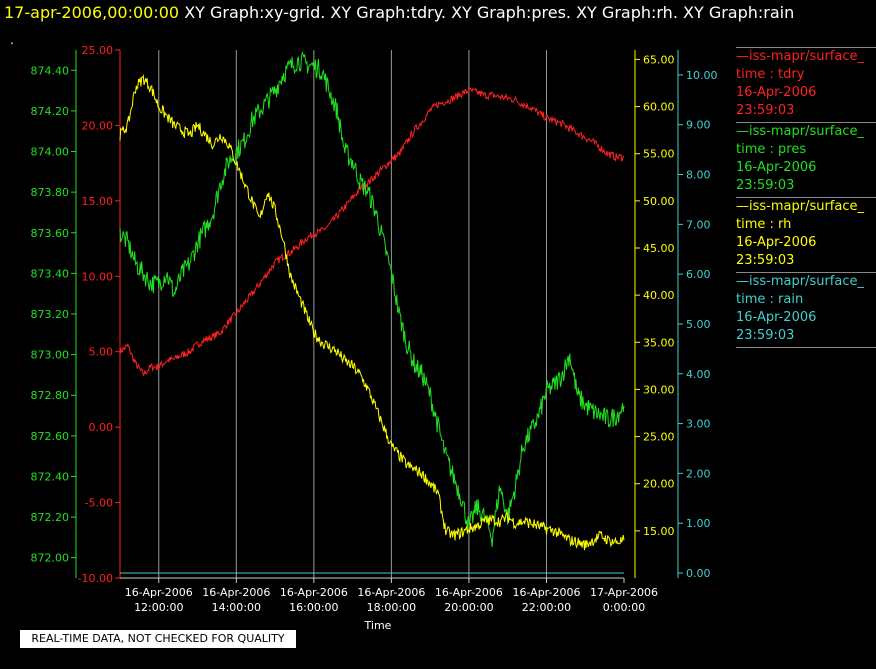  What do you see at coordinates (659, 484) in the screenshot?
I see `rh-tick-label: 20.00` at bounding box center [659, 484].